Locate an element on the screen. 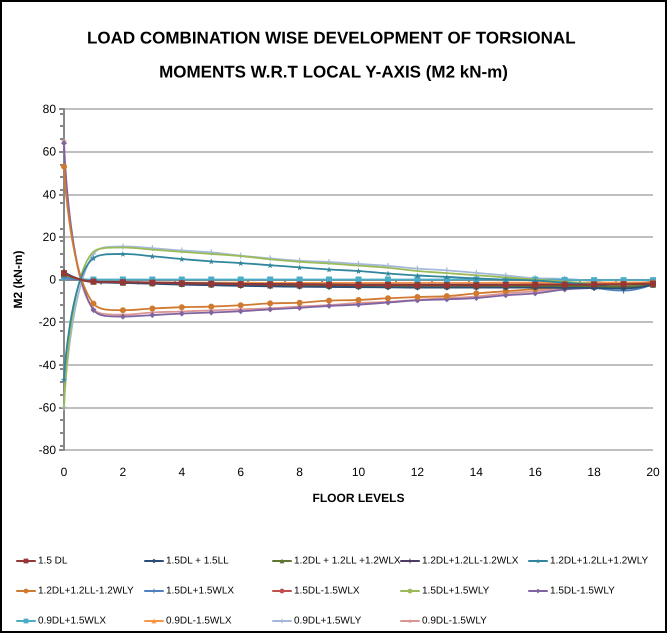 This screenshot has width=667, height=633. legend-label: 1.5DL + 1.5LL is located at coordinates (198, 561).